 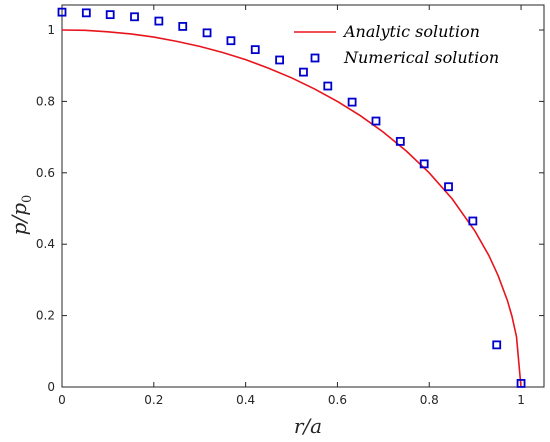 What do you see at coordinates (51, 387) in the screenshot?
I see `y-tick-label: 0` at bounding box center [51, 387].